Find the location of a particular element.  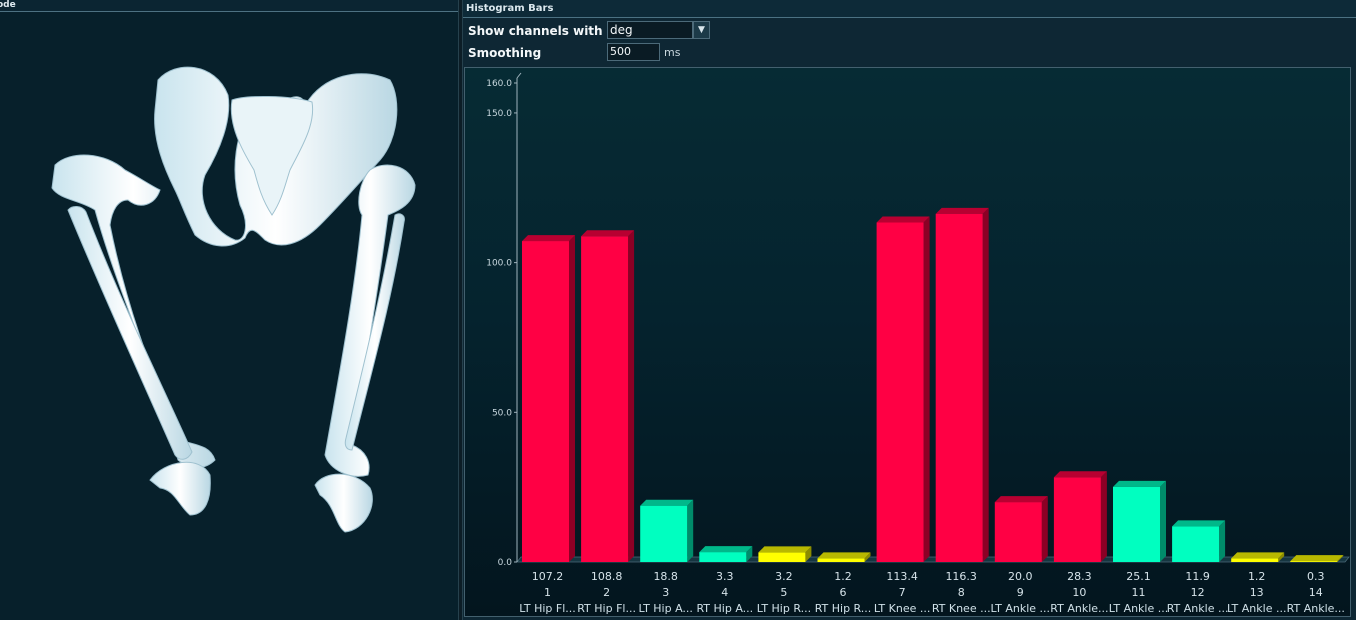

y-tick-label: 150.0 is located at coordinates (499, 114).